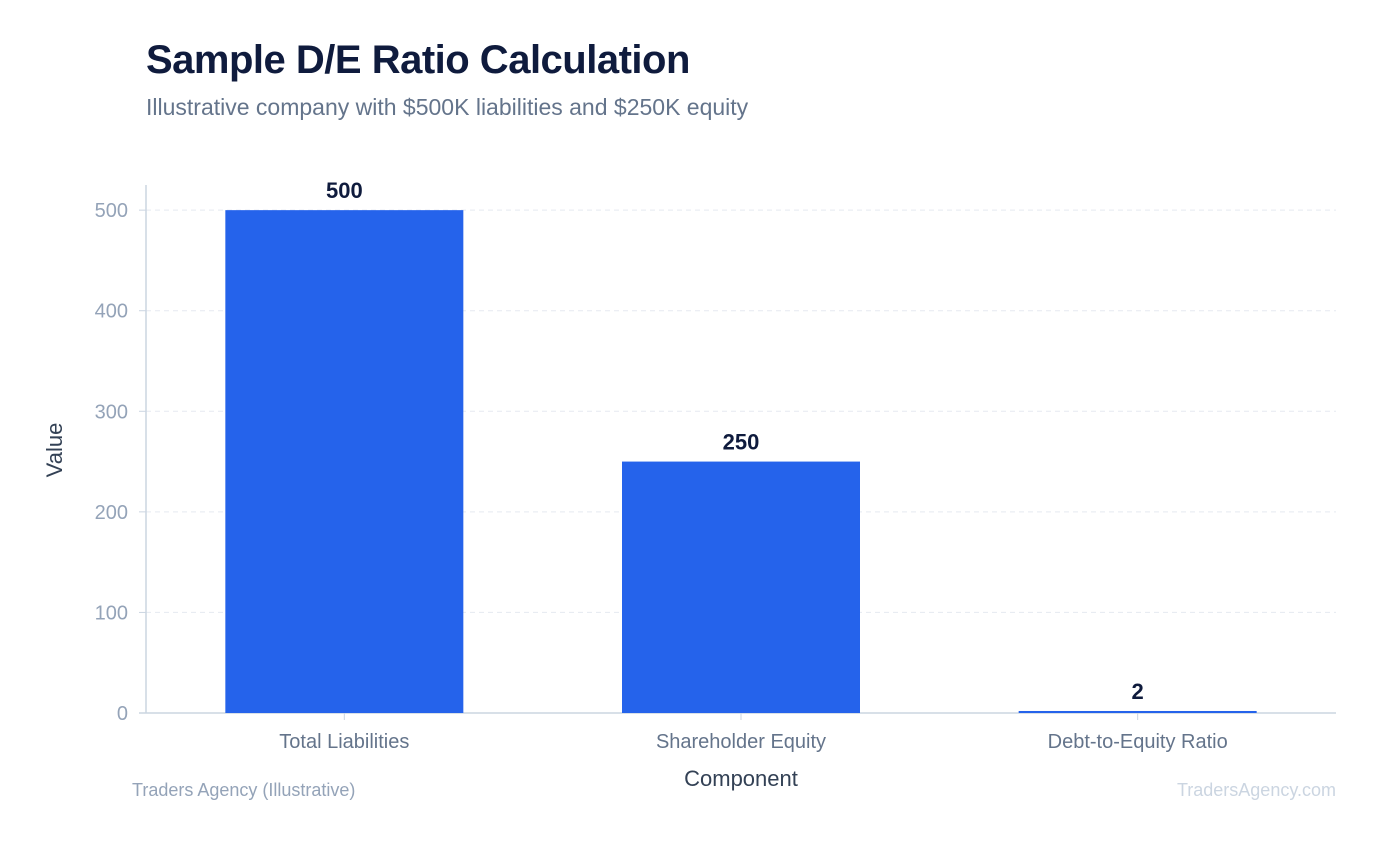  What do you see at coordinates (122, 714) in the screenshot?
I see `y-tick-label: 0` at bounding box center [122, 714].